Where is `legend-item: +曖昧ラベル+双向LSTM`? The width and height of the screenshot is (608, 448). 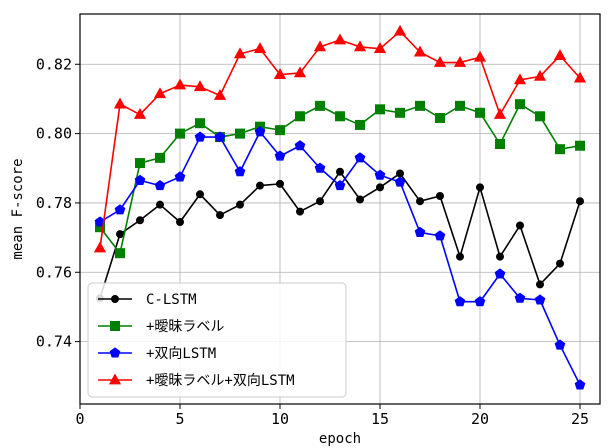
legend-item: +曖昧ラベル+双向LSTM is located at coordinates (196, 381).